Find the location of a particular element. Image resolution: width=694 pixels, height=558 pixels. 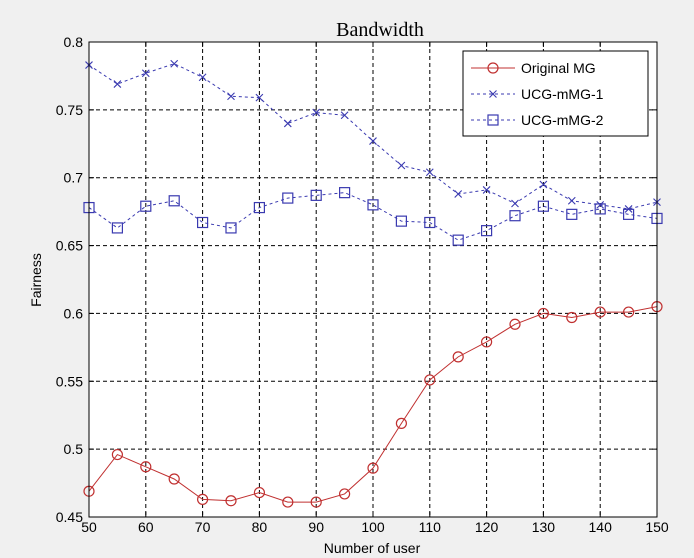

y-tick-label: 0.55 is located at coordinates (69, 381).